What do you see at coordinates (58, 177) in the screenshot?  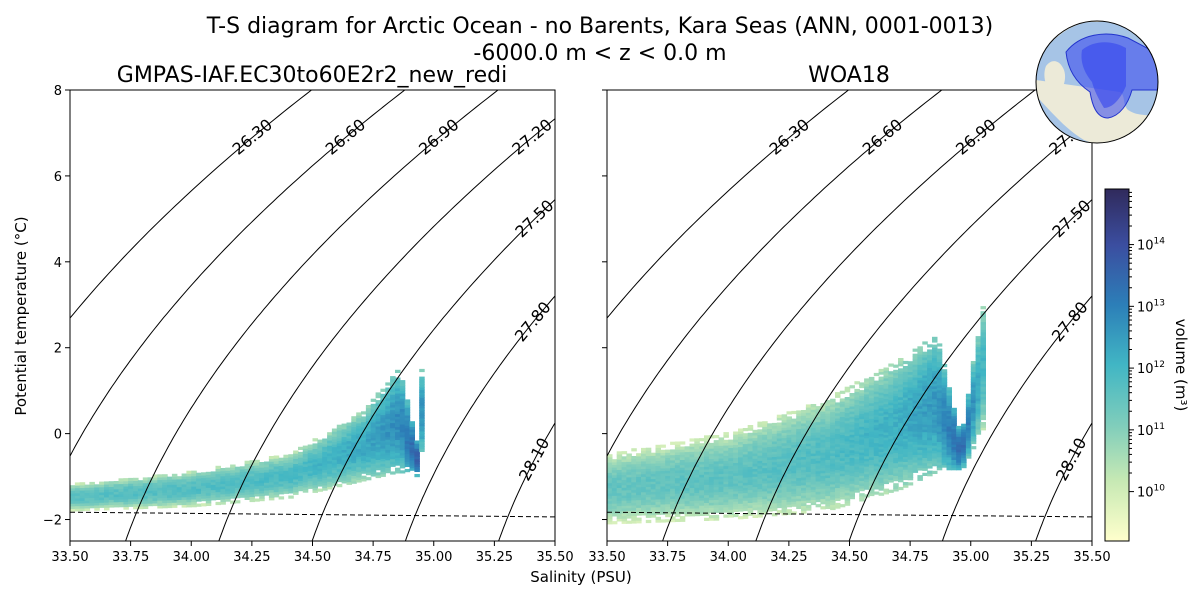 I see `y-tick-label: 6` at bounding box center [58, 177].